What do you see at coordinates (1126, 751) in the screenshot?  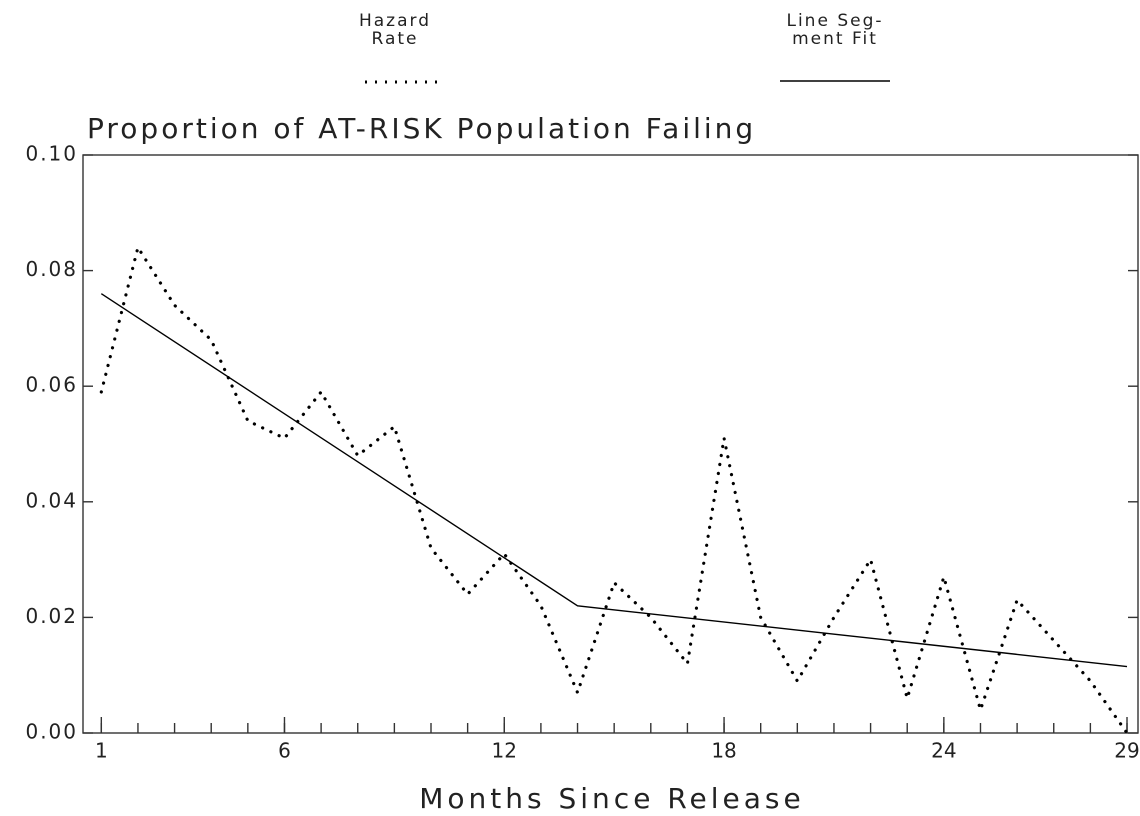 I see `x-tick-label: 29` at bounding box center [1126, 751].